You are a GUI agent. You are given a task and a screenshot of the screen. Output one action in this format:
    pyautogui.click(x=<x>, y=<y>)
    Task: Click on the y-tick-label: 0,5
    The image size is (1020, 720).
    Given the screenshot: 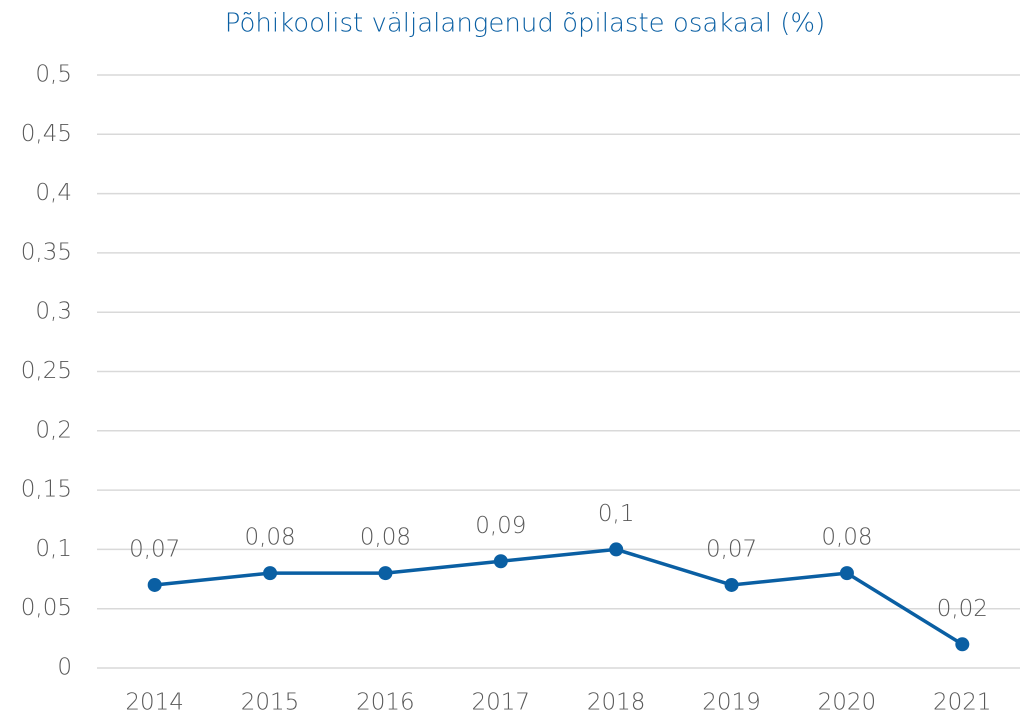 What is the action you would take?
    pyautogui.click(x=53, y=75)
    